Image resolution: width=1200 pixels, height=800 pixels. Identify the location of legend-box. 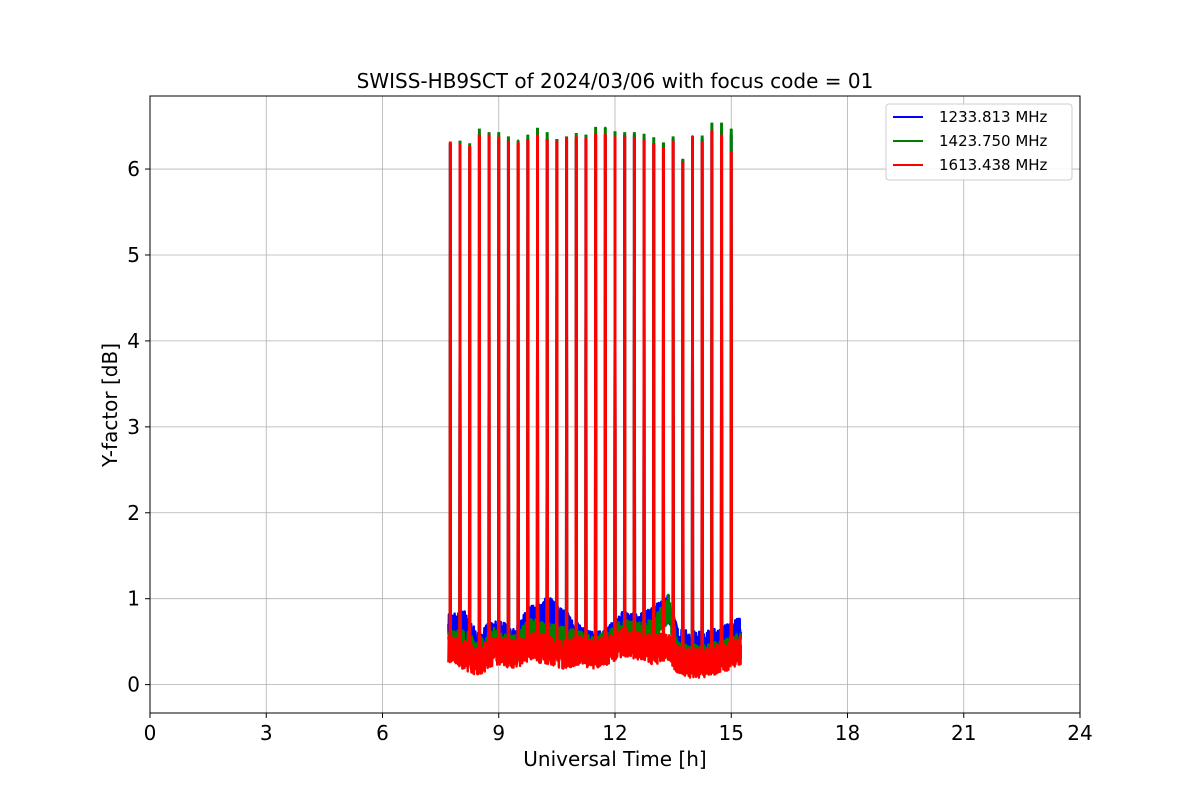
(979, 142).